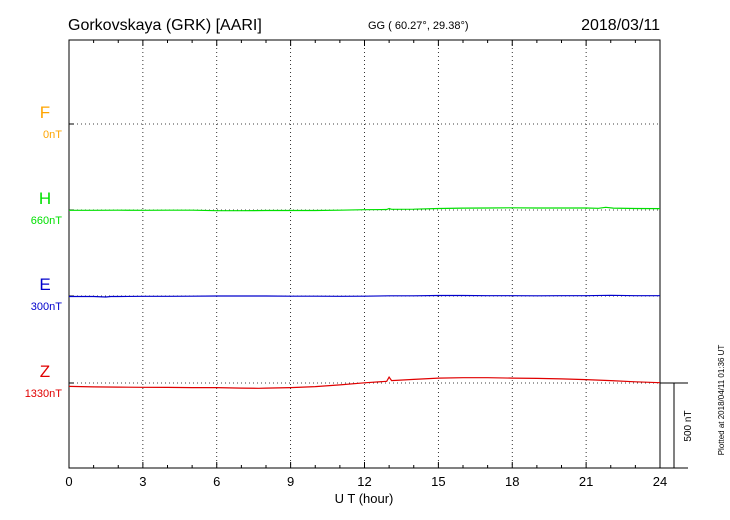  What do you see at coordinates (721, 400) in the screenshot?
I see `plotted-note: Plotted at 2018/04/11 01:36 UT` at bounding box center [721, 400].